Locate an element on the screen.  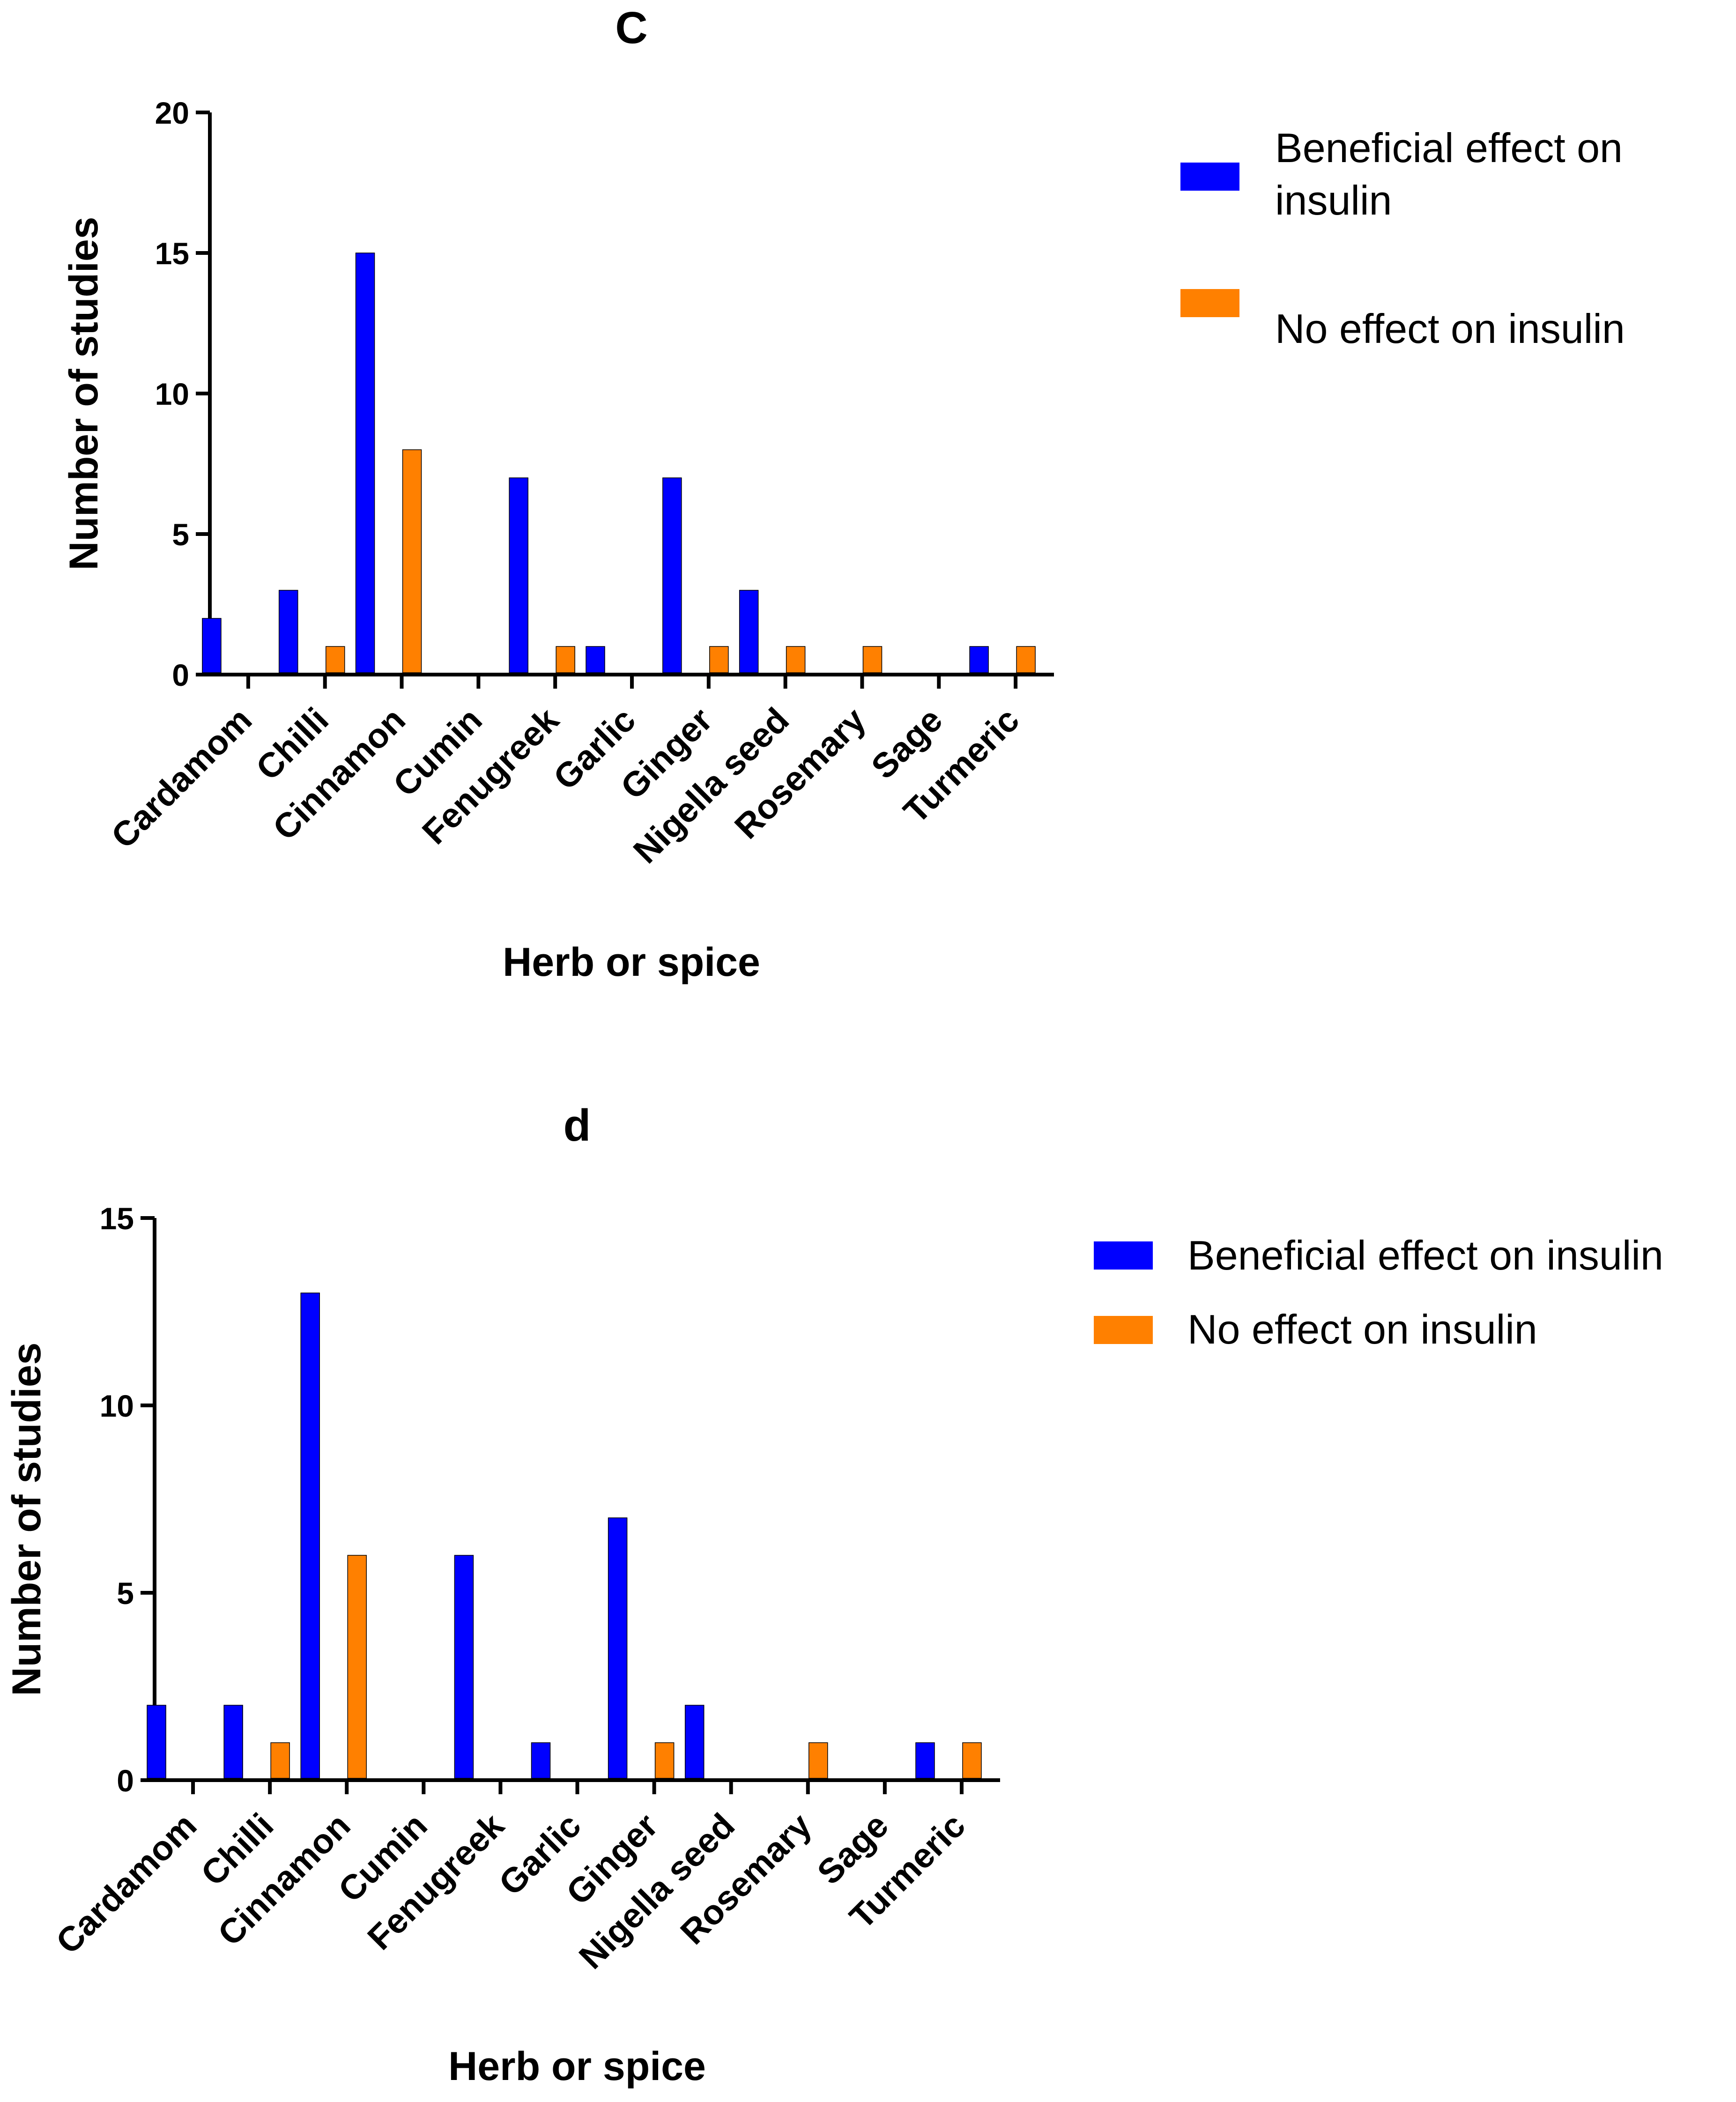
chart-title: C is located at coordinates (631, 28).